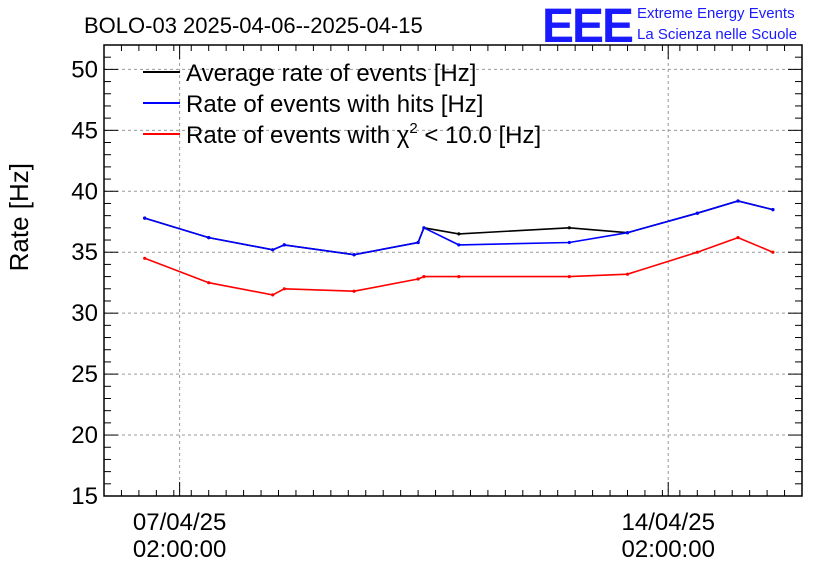 The width and height of the screenshot is (836, 572). What do you see at coordinates (587, 26) in the screenshot?
I see `logo-mark: EEE` at bounding box center [587, 26].